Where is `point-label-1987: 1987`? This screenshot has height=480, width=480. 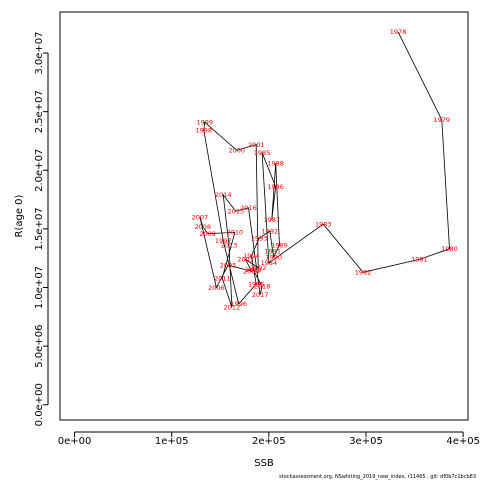
point-label-1987: 1987 is located at coordinates (271, 220).